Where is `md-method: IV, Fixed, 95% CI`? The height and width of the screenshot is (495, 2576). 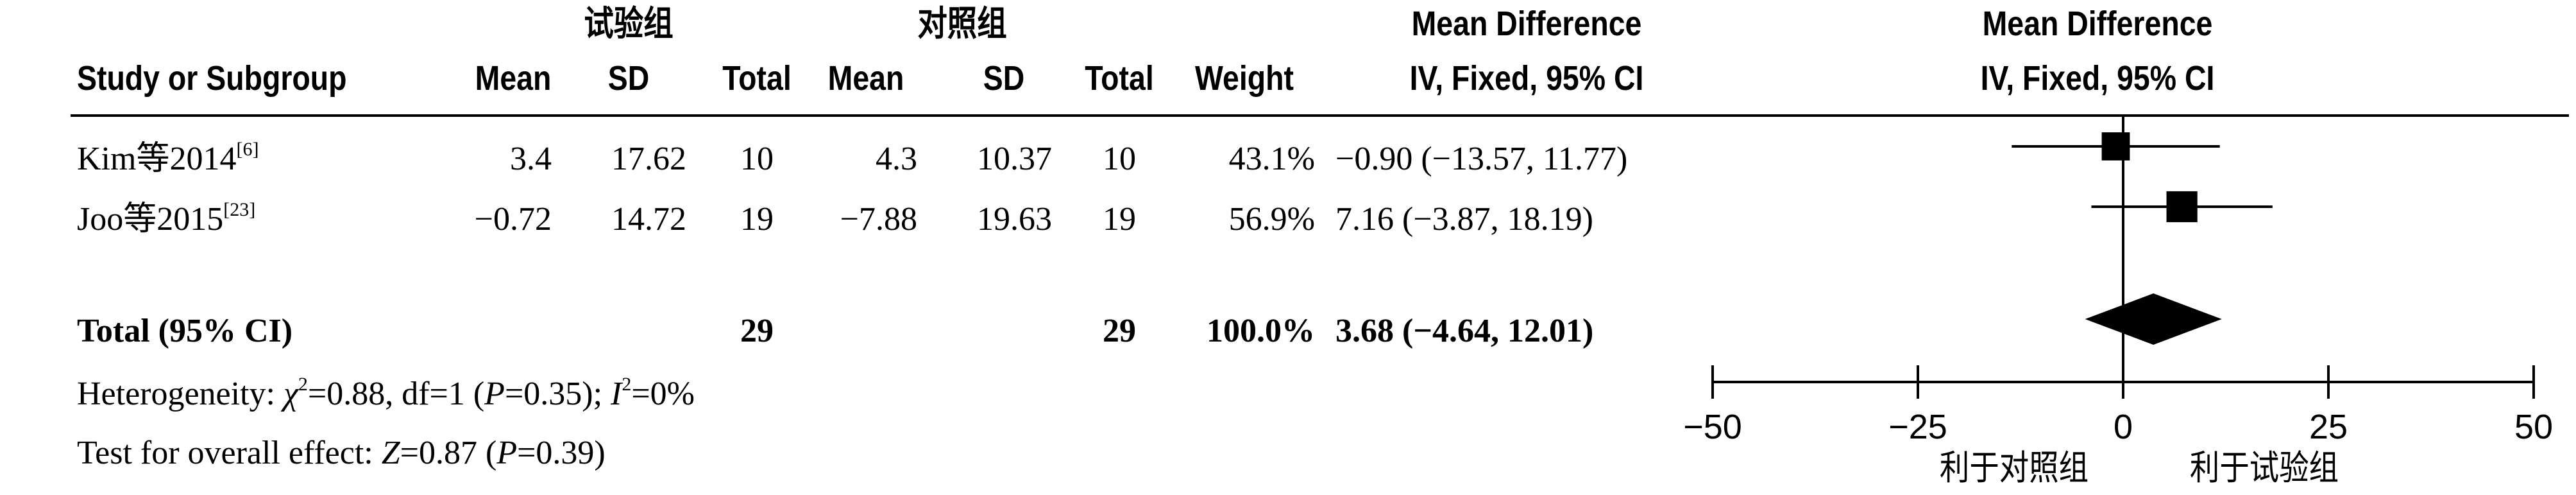 md-method: IV, Fixed, 95% CI is located at coordinates (1526, 78).